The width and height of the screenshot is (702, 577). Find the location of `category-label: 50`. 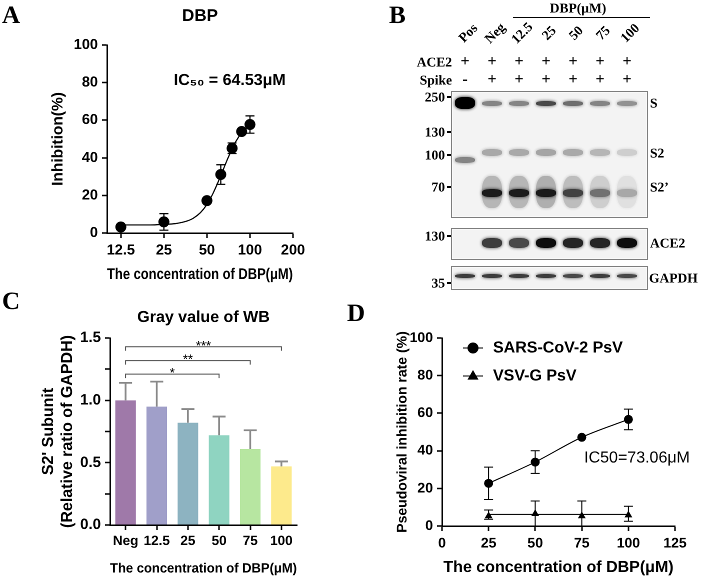

category-label: 50 is located at coordinates (576, 32).